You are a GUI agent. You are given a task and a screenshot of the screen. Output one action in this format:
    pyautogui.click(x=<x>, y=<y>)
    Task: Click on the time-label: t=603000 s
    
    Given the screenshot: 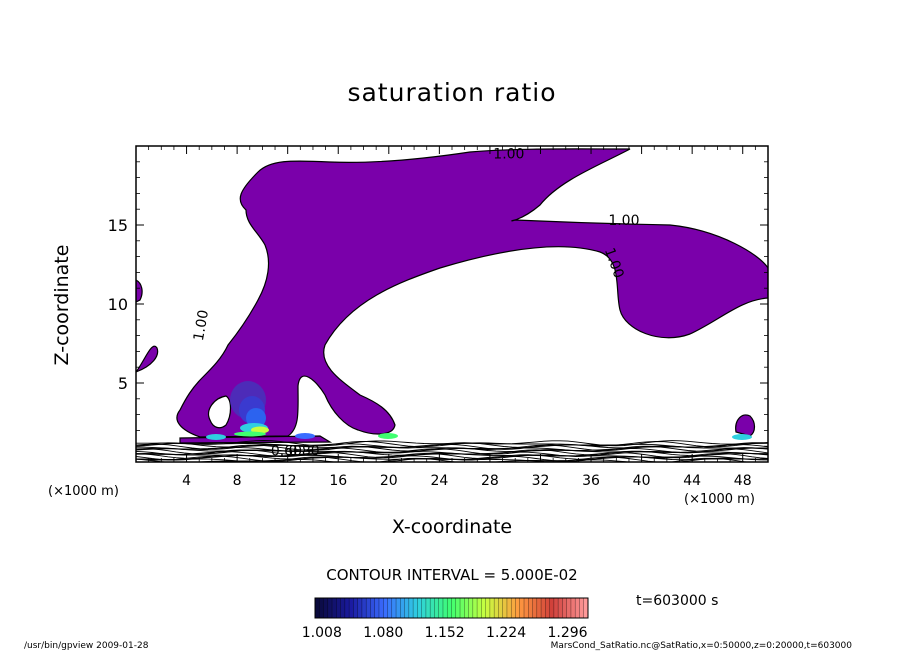 What is the action you would take?
    pyautogui.click(x=677, y=601)
    